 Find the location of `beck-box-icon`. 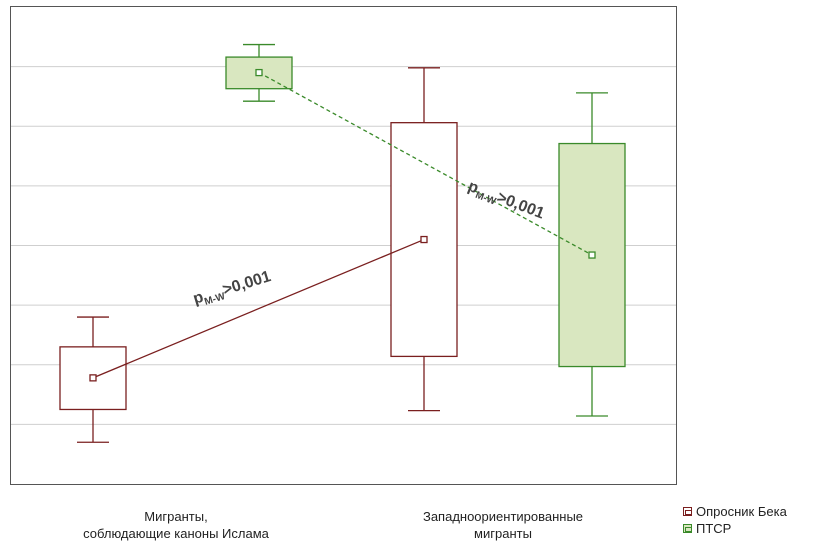

beck-box-icon is located at coordinates (687, 511).